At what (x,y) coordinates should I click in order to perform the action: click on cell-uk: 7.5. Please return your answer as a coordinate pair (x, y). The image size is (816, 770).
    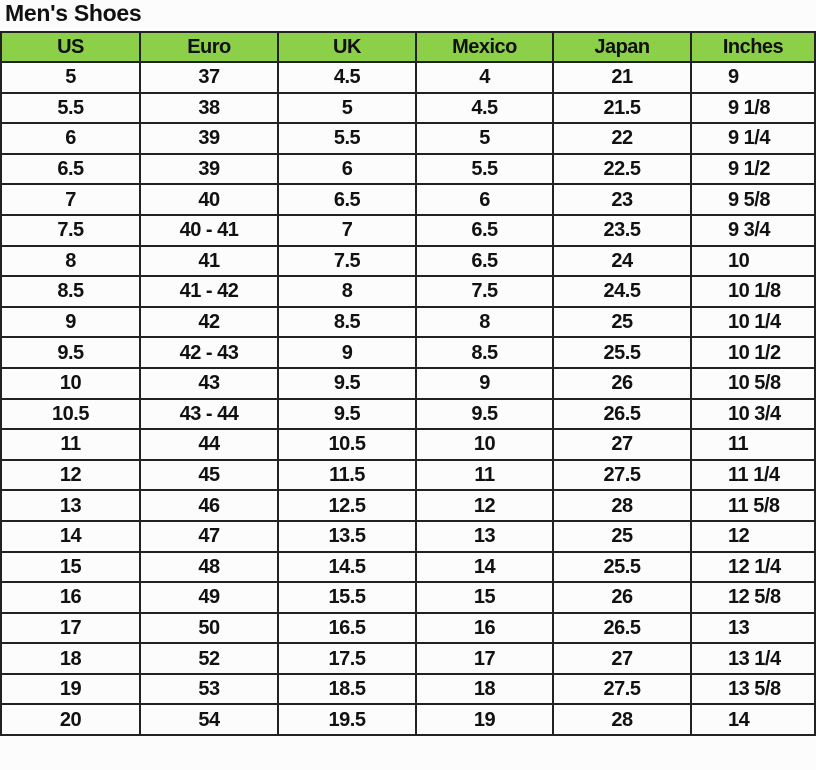
    Looking at the image, I should click on (347, 261).